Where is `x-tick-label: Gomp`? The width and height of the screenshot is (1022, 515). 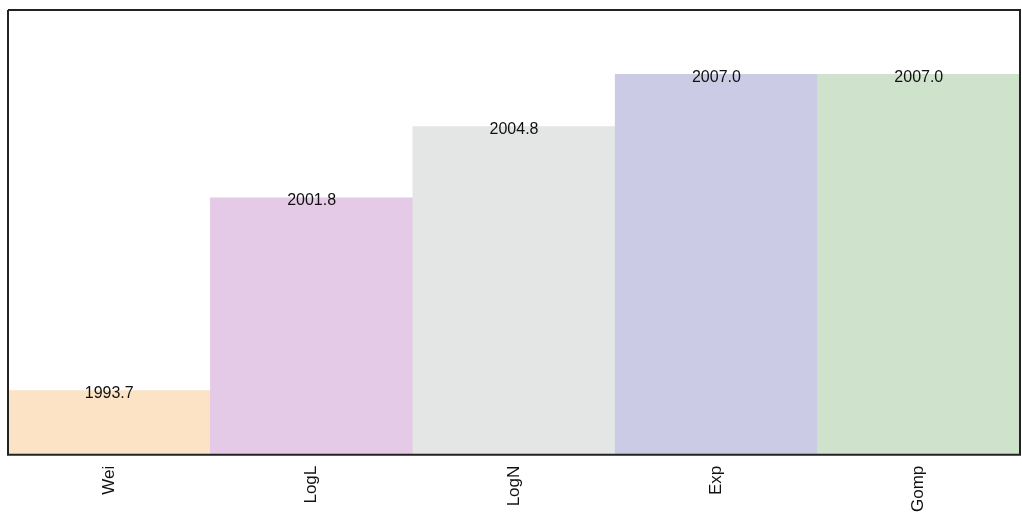 x-tick-label: Gomp is located at coordinates (918, 488).